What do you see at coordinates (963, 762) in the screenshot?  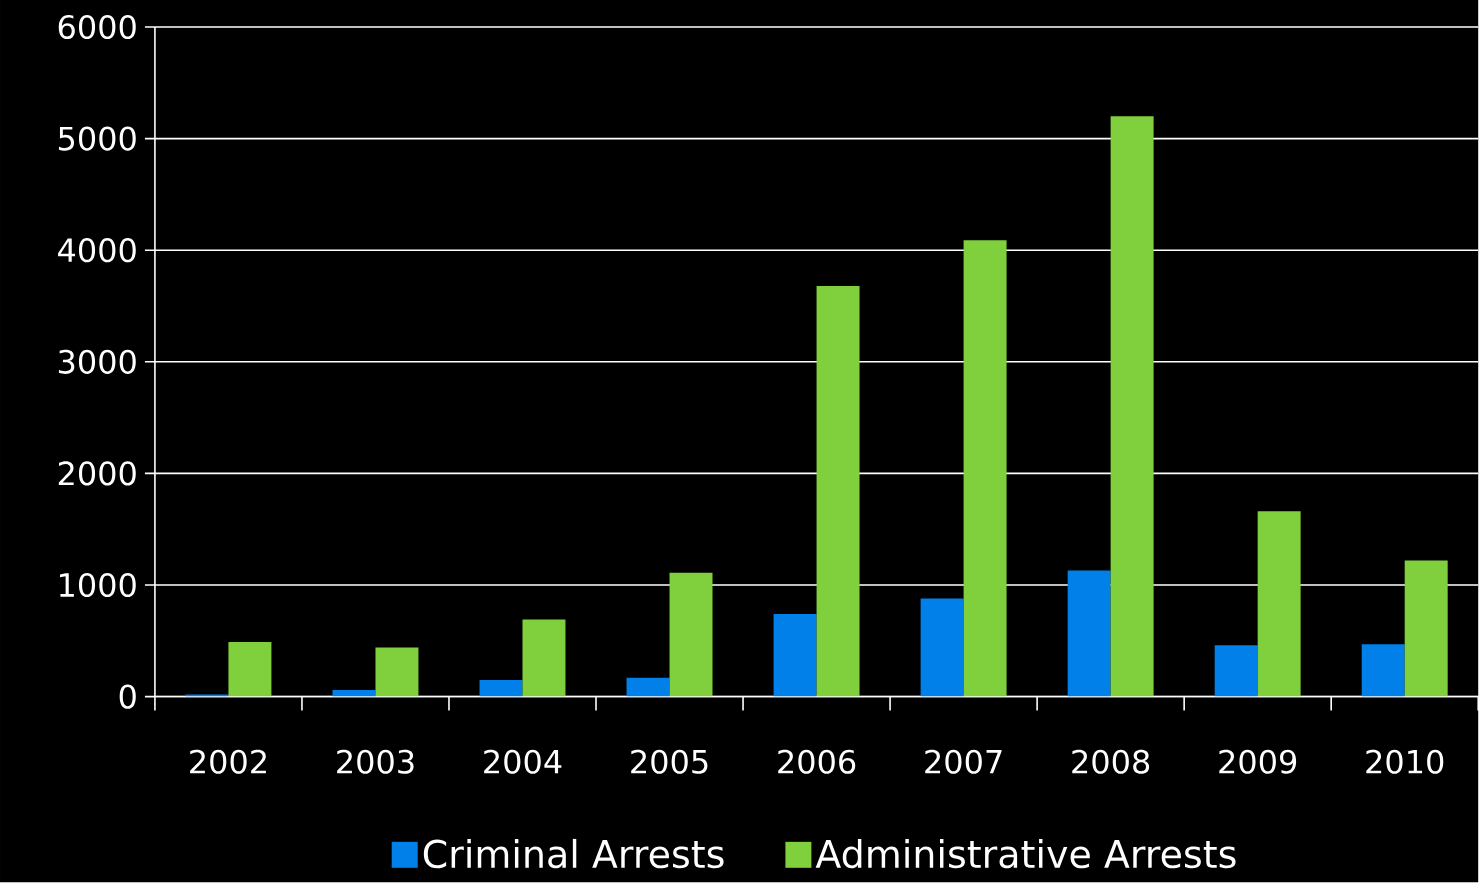 I see `x-tick-label: 2007` at bounding box center [963, 762].